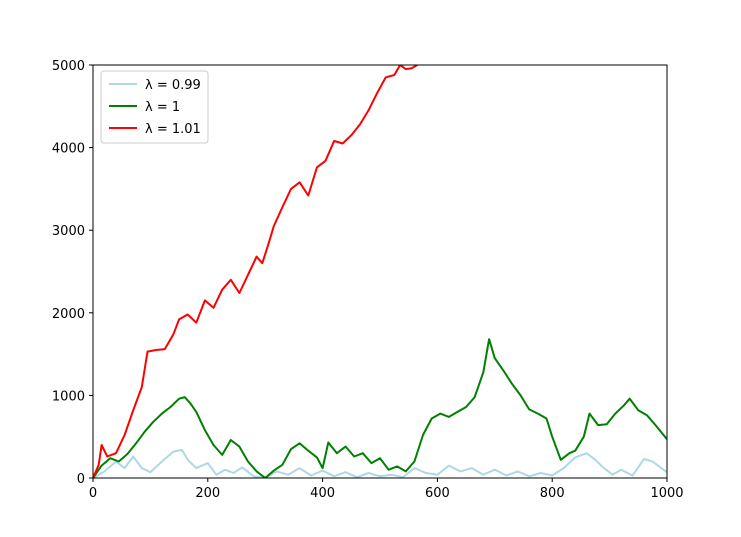 Image resolution: width=741 pixels, height=537 pixels. I want to click on y-tick-label: 2000, so click(68, 314).